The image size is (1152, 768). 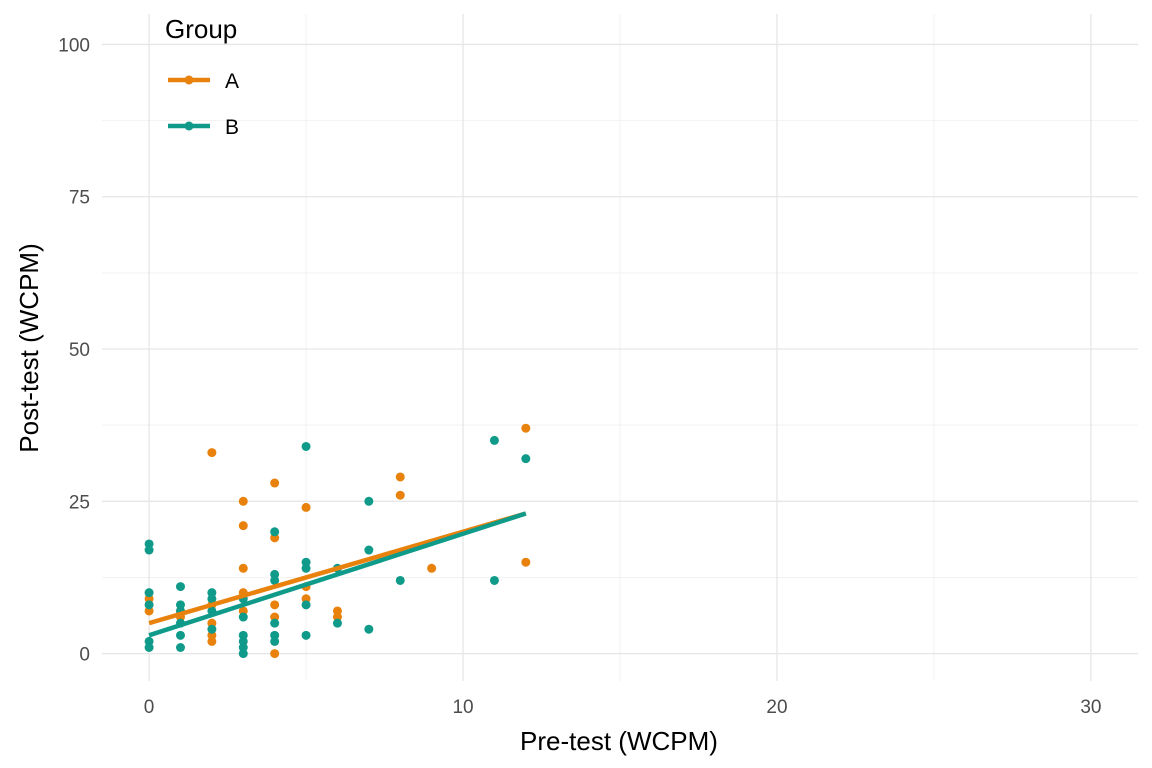 I want to click on y-tick-label: 50, so click(x=79, y=350).